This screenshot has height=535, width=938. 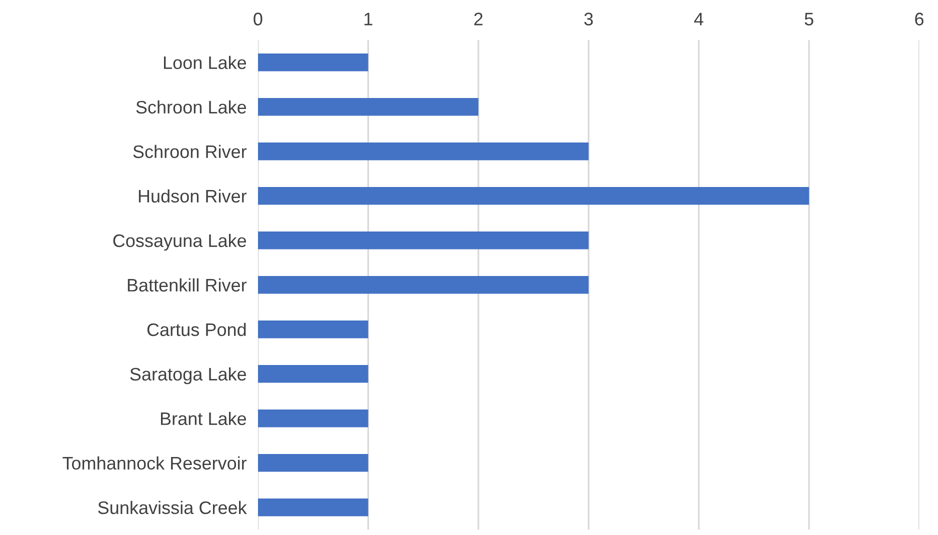 What do you see at coordinates (368, 19) in the screenshot?
I see `x-tick-label: 1` at bounding box center [368, 19].